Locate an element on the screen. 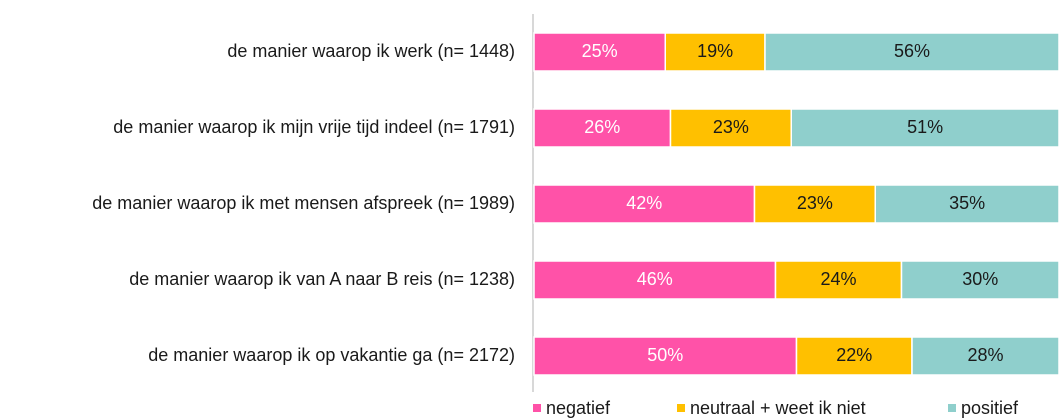  data-label: 22% is located at coordinates (854, 355).